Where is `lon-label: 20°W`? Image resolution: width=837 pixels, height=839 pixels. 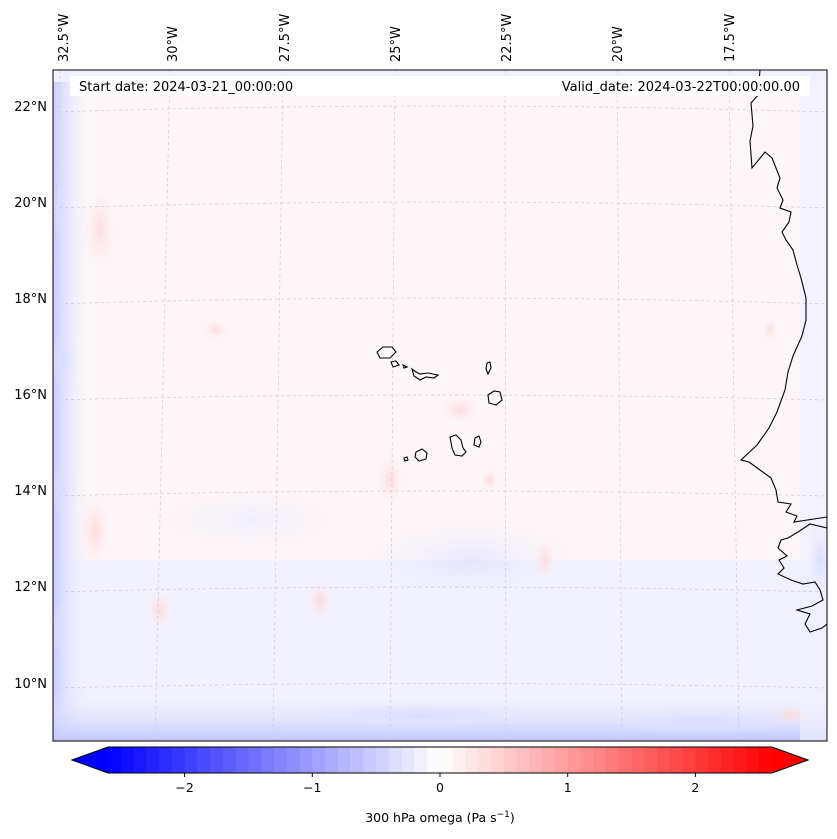
lon-label: 20°W is located at coordinates (618, 44).